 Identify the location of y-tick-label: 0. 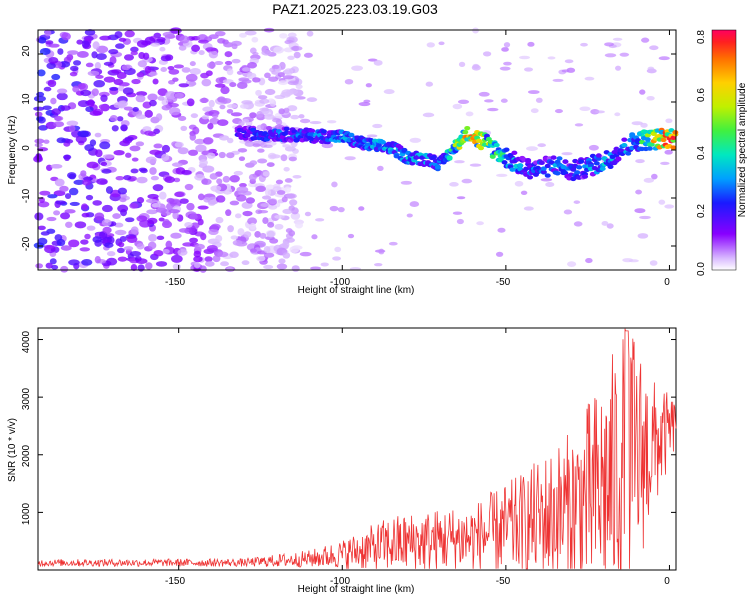
(26, 148).